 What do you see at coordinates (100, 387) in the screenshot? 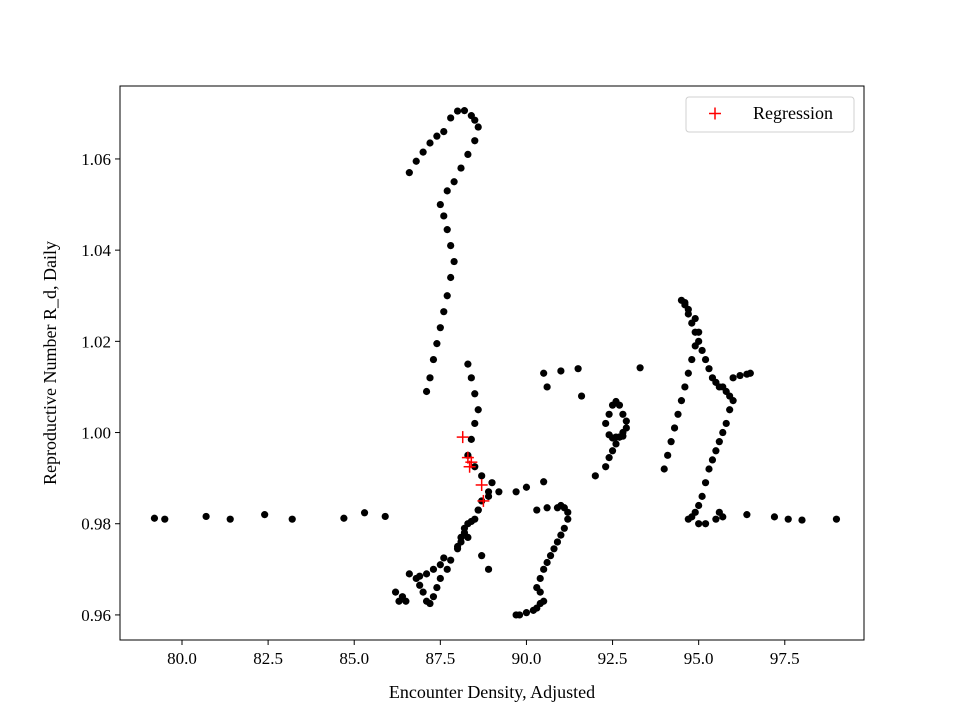
I see `y-axis-ticks: 0.96 0.98 1.00 1.02 1.04 1.06` at bounding box center [100, 387].